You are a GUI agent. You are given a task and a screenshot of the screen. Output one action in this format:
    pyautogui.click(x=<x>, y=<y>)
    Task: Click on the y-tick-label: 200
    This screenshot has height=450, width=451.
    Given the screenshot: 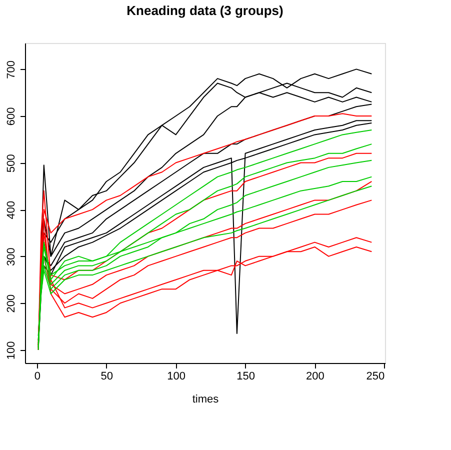 What is the action you would take?
    pyautogui.click(x=12, y=303)
    